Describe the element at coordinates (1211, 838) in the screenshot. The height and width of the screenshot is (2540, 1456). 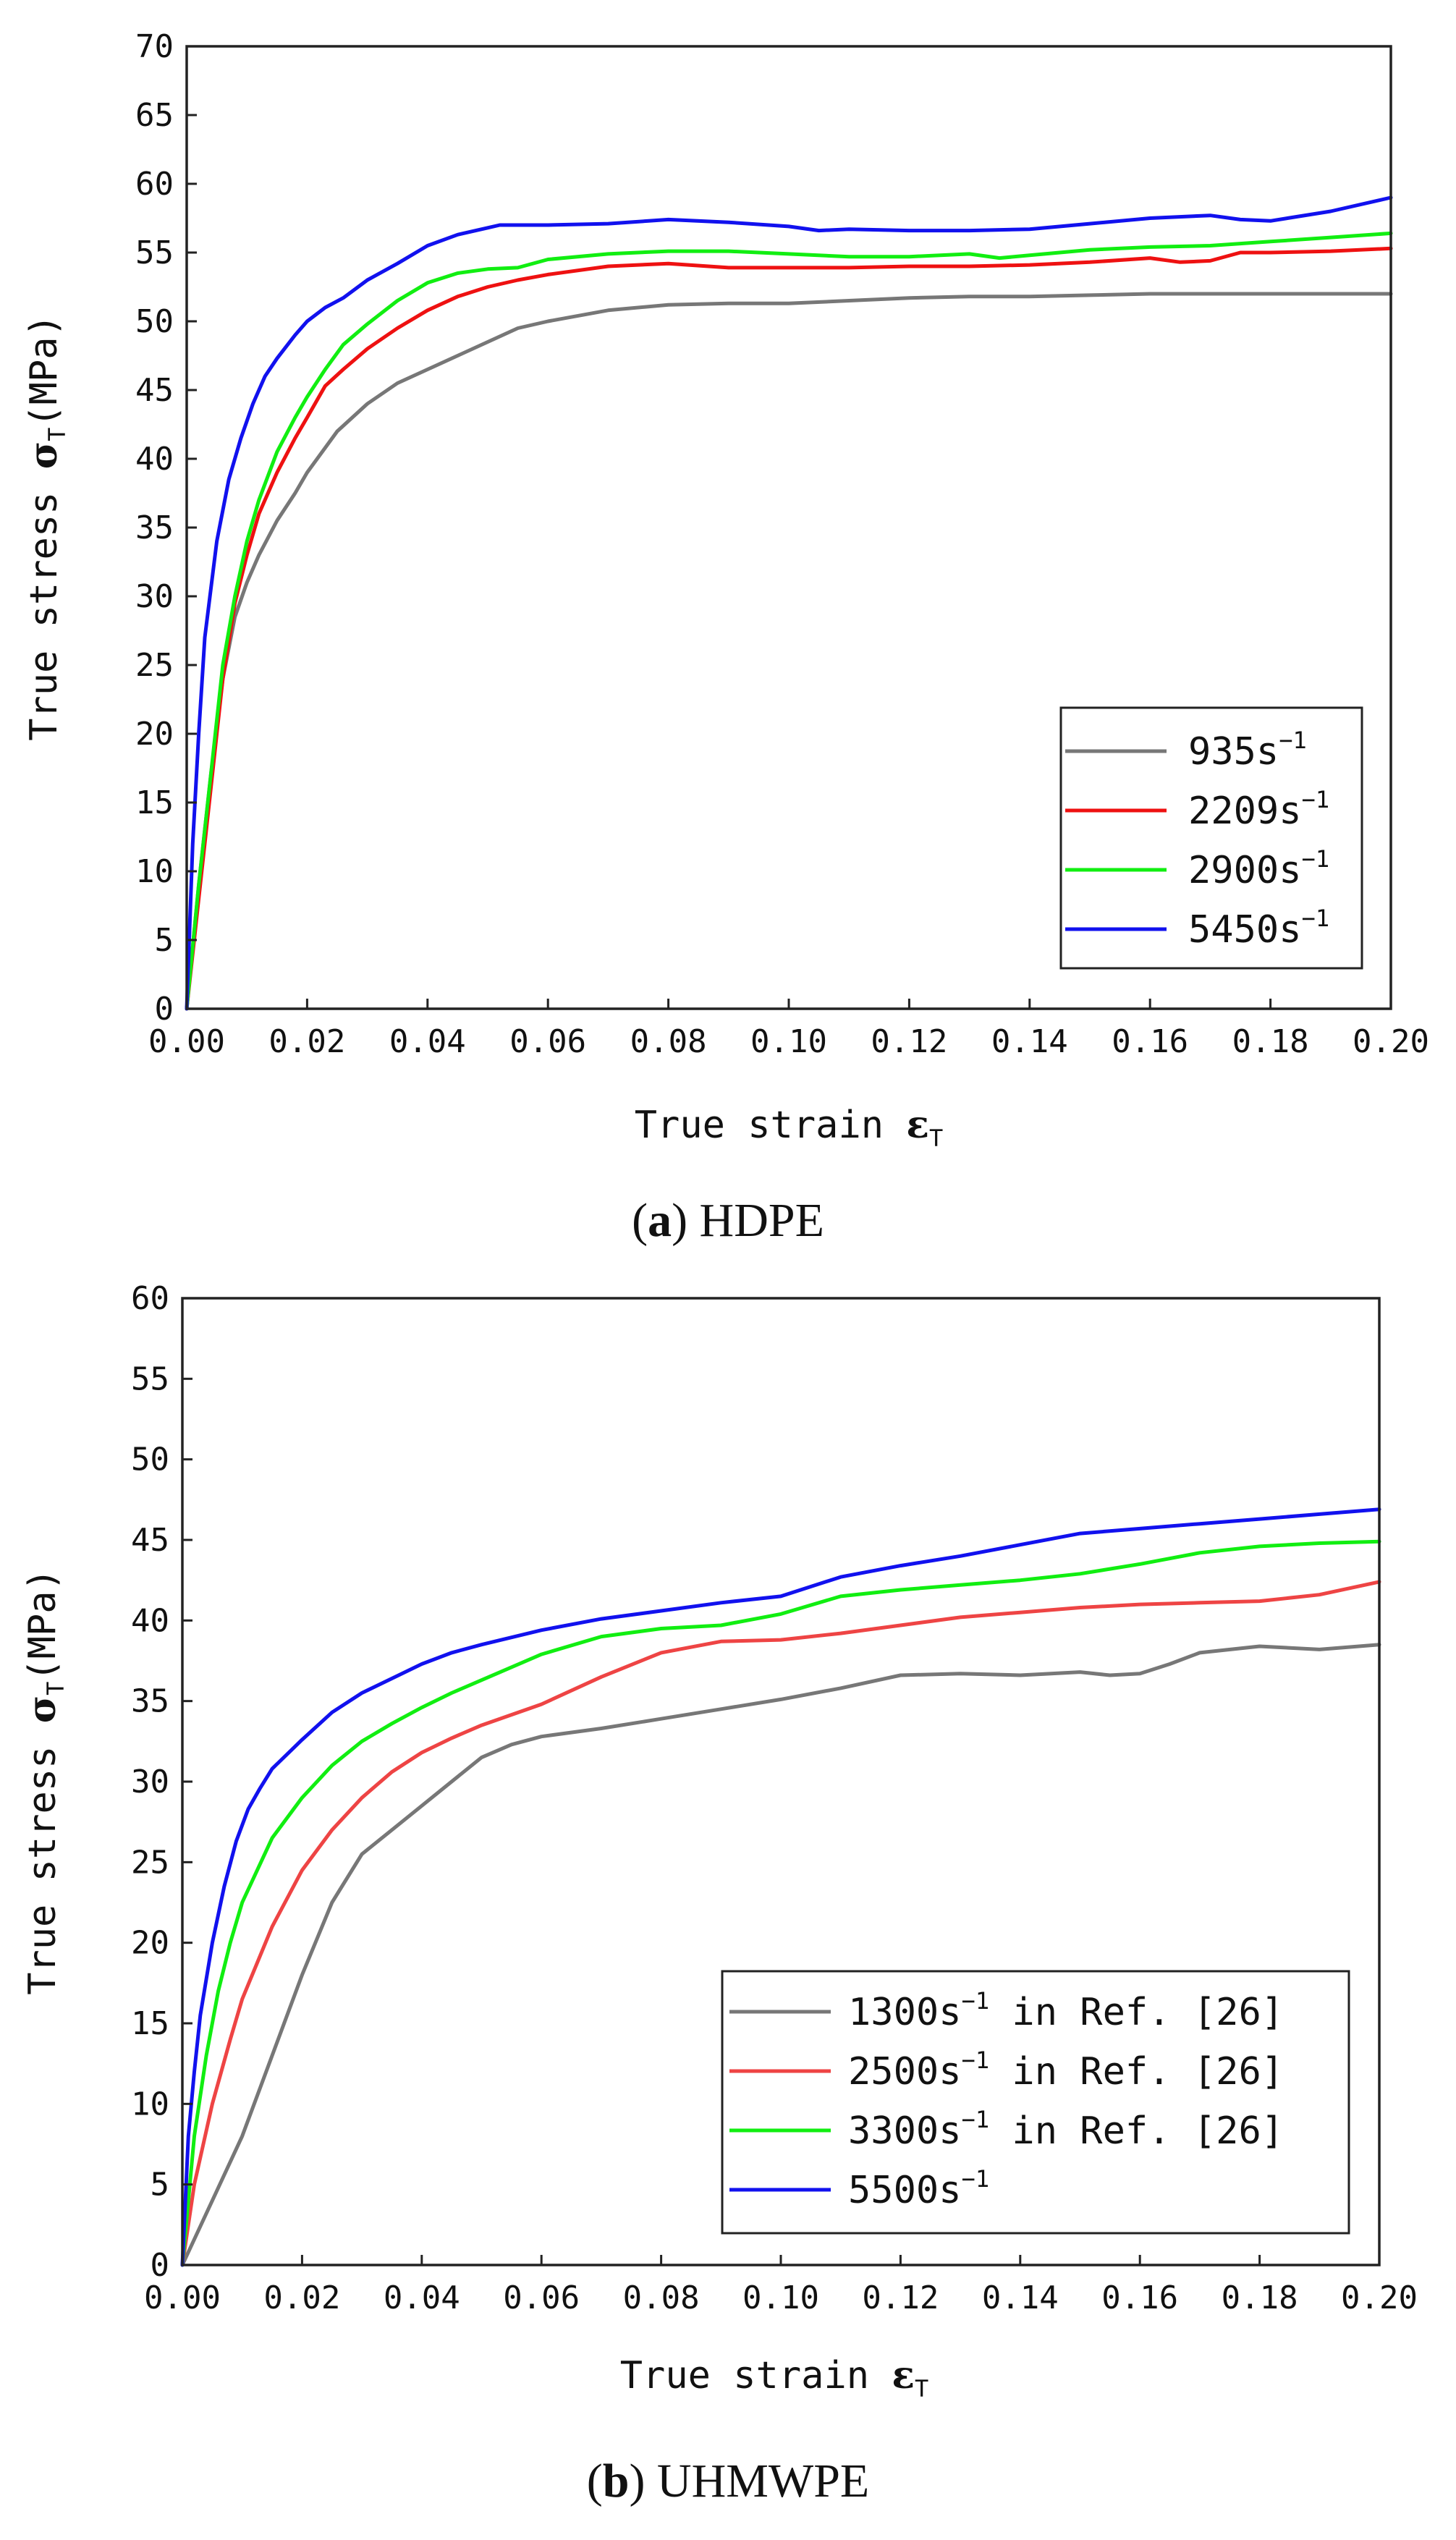
I see `legend: 935s−1 2209s−1 2900s−1 5450s−1` at that location.